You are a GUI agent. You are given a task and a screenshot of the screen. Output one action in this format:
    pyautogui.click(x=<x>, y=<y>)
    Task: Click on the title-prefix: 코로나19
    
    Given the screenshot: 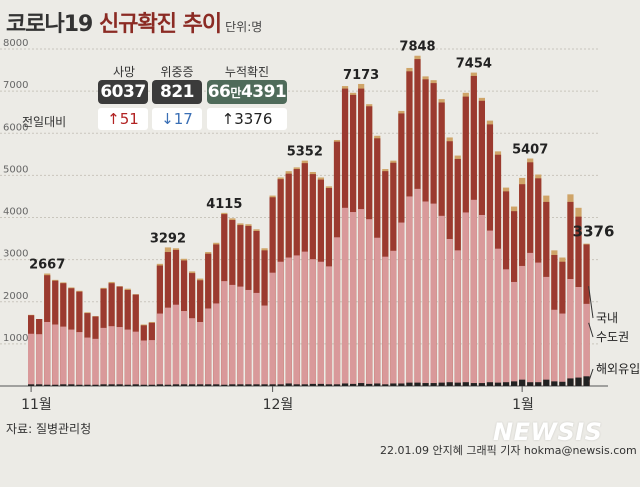 What is the action you would take?
    pyautogui.click(x=49, y=24)
    